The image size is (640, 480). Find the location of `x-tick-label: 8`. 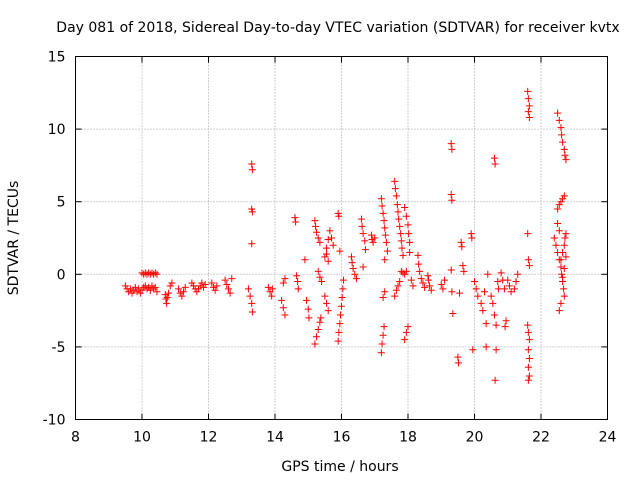

x-tick-label: 8 is located at coordinates (75, 438).